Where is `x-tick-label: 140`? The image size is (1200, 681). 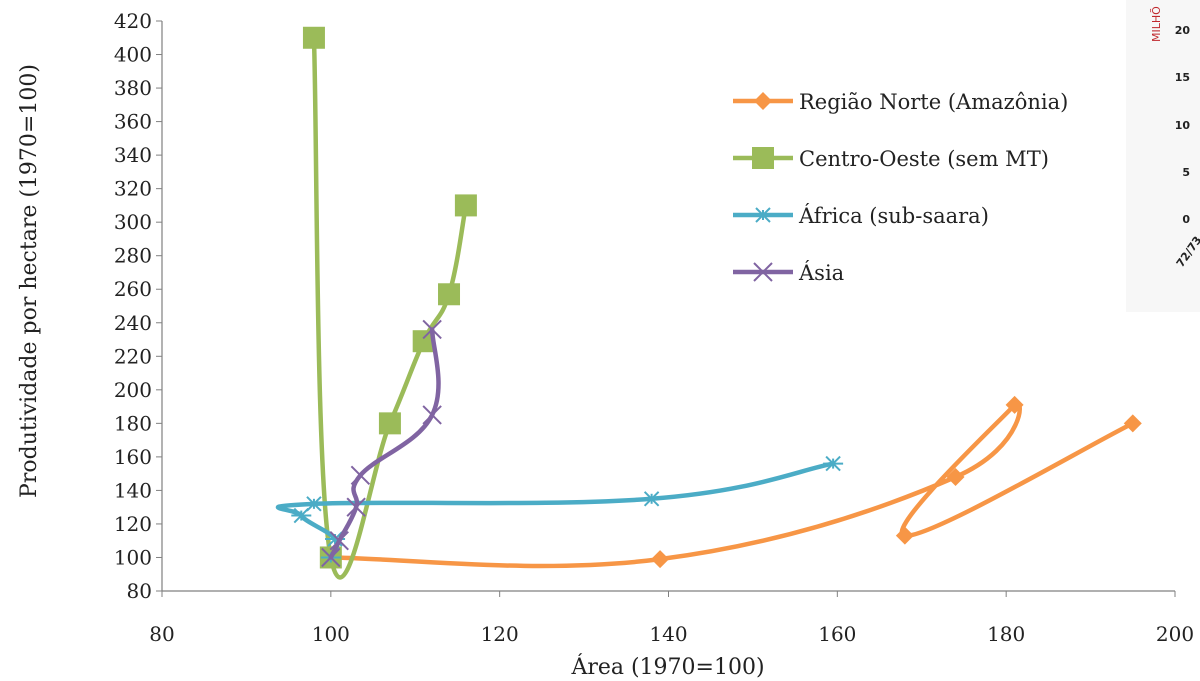
x-tick-label: 140 is located at coordinates (668, 634).